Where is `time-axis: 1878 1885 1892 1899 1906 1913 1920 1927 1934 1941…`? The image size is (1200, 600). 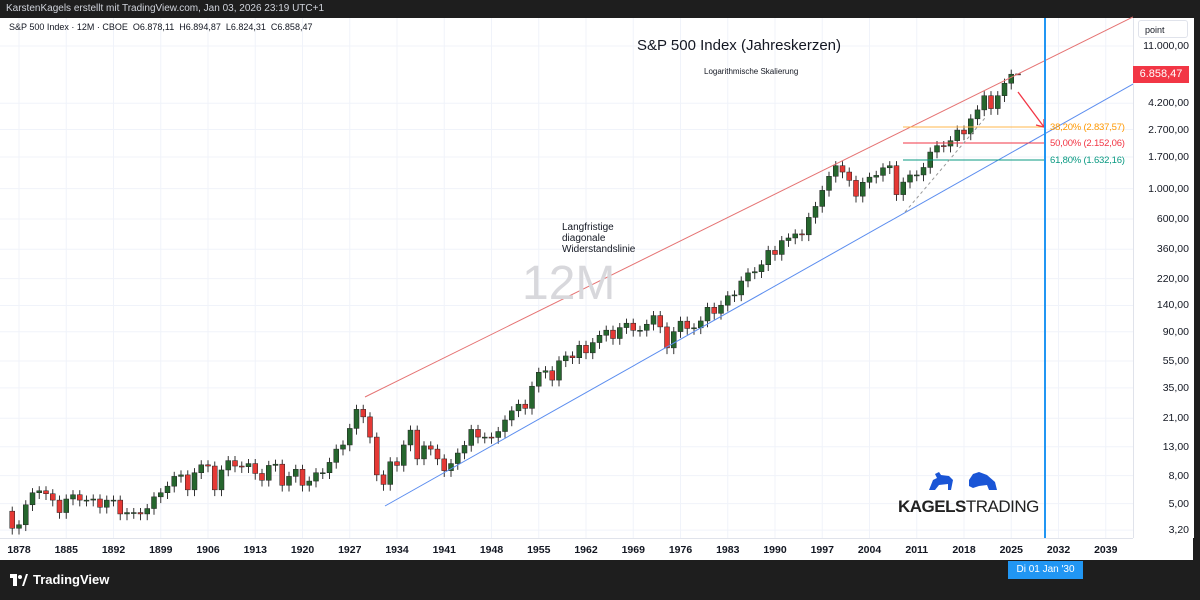 time-axis: 1878 1885 1892 1899 1906 1913 1920 1927 1934 1941… is located at coordinates (566, 549).